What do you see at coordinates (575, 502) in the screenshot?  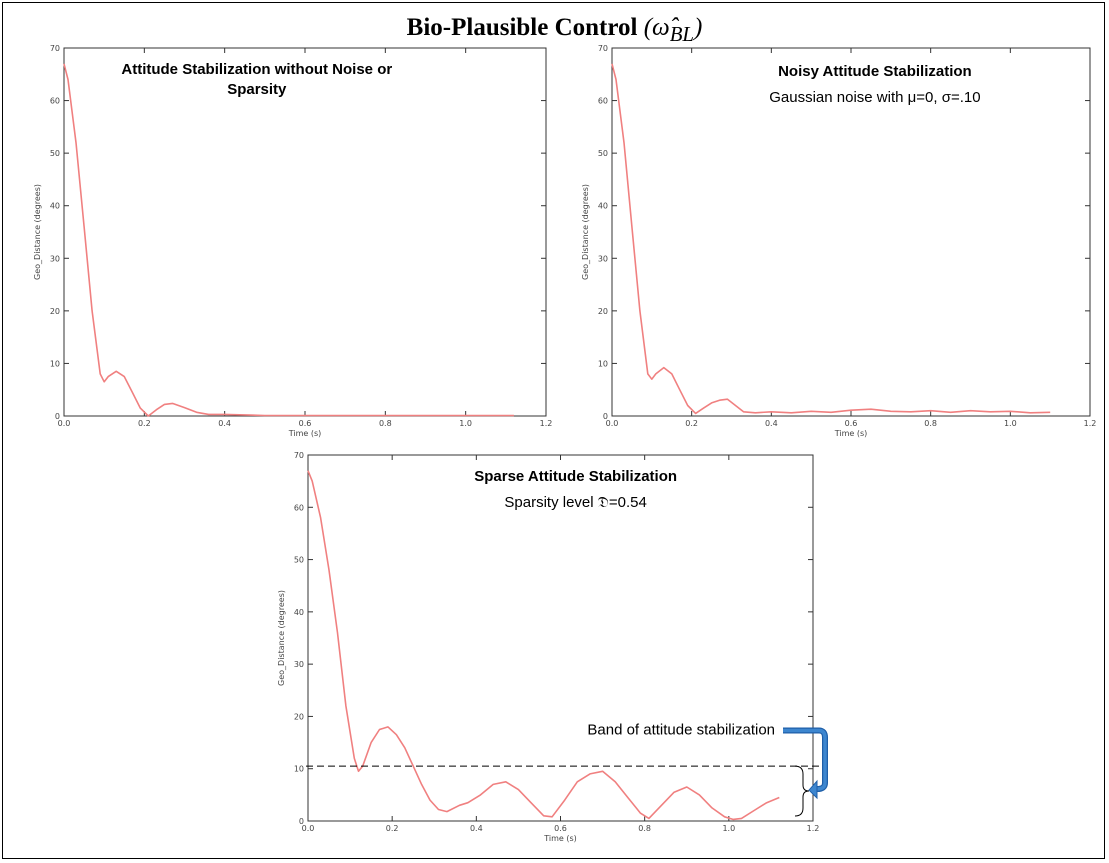 I see `panel-subtitle: Sparsity level 𝔇=0.54` at bounding box center [575, 502].